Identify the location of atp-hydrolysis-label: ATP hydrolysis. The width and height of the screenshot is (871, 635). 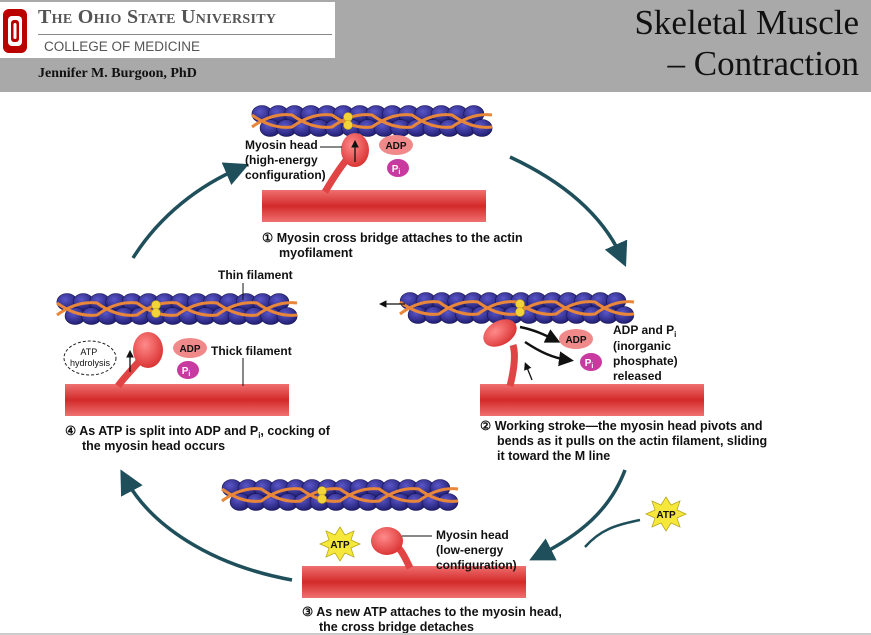
(90, 357).